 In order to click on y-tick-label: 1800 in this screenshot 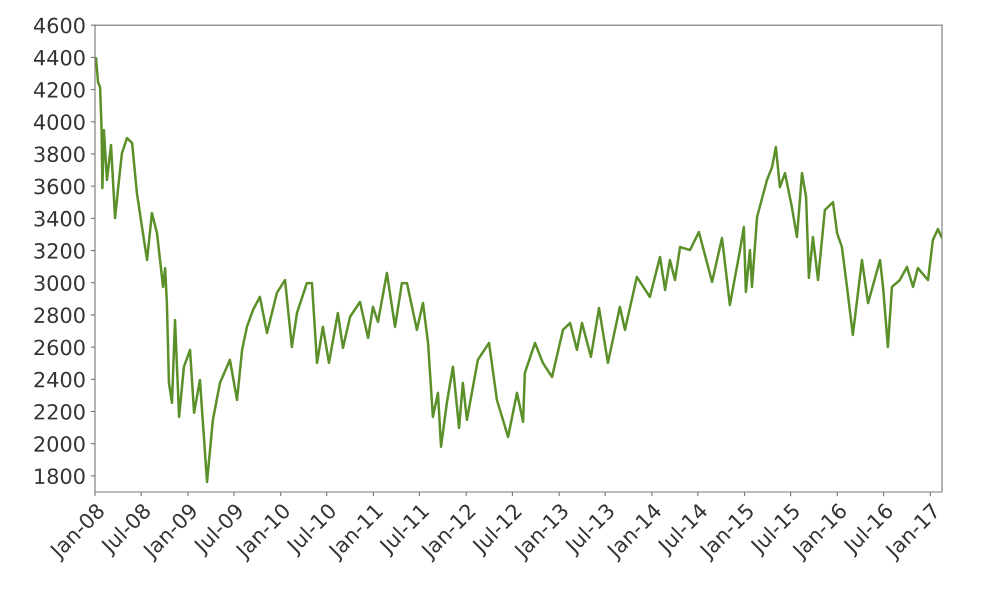, I will do `click(60, 476)`.